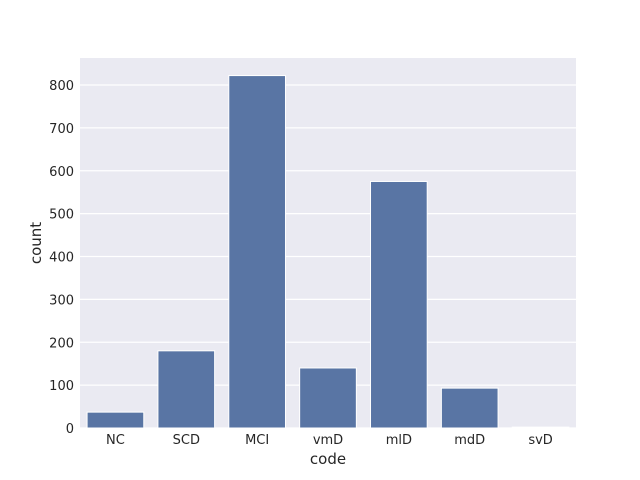  I want to click on y-tick-label: 500, so click(61, 215).